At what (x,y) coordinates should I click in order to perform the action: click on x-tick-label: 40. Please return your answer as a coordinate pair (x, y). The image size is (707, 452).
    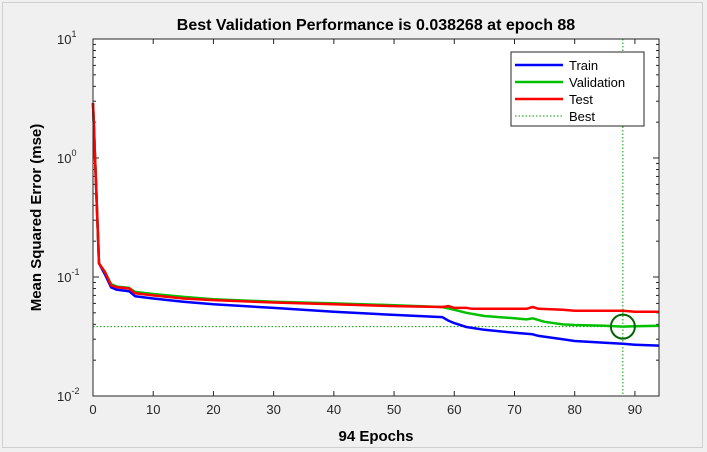
    Looking at the image, I should click on (334, 409).